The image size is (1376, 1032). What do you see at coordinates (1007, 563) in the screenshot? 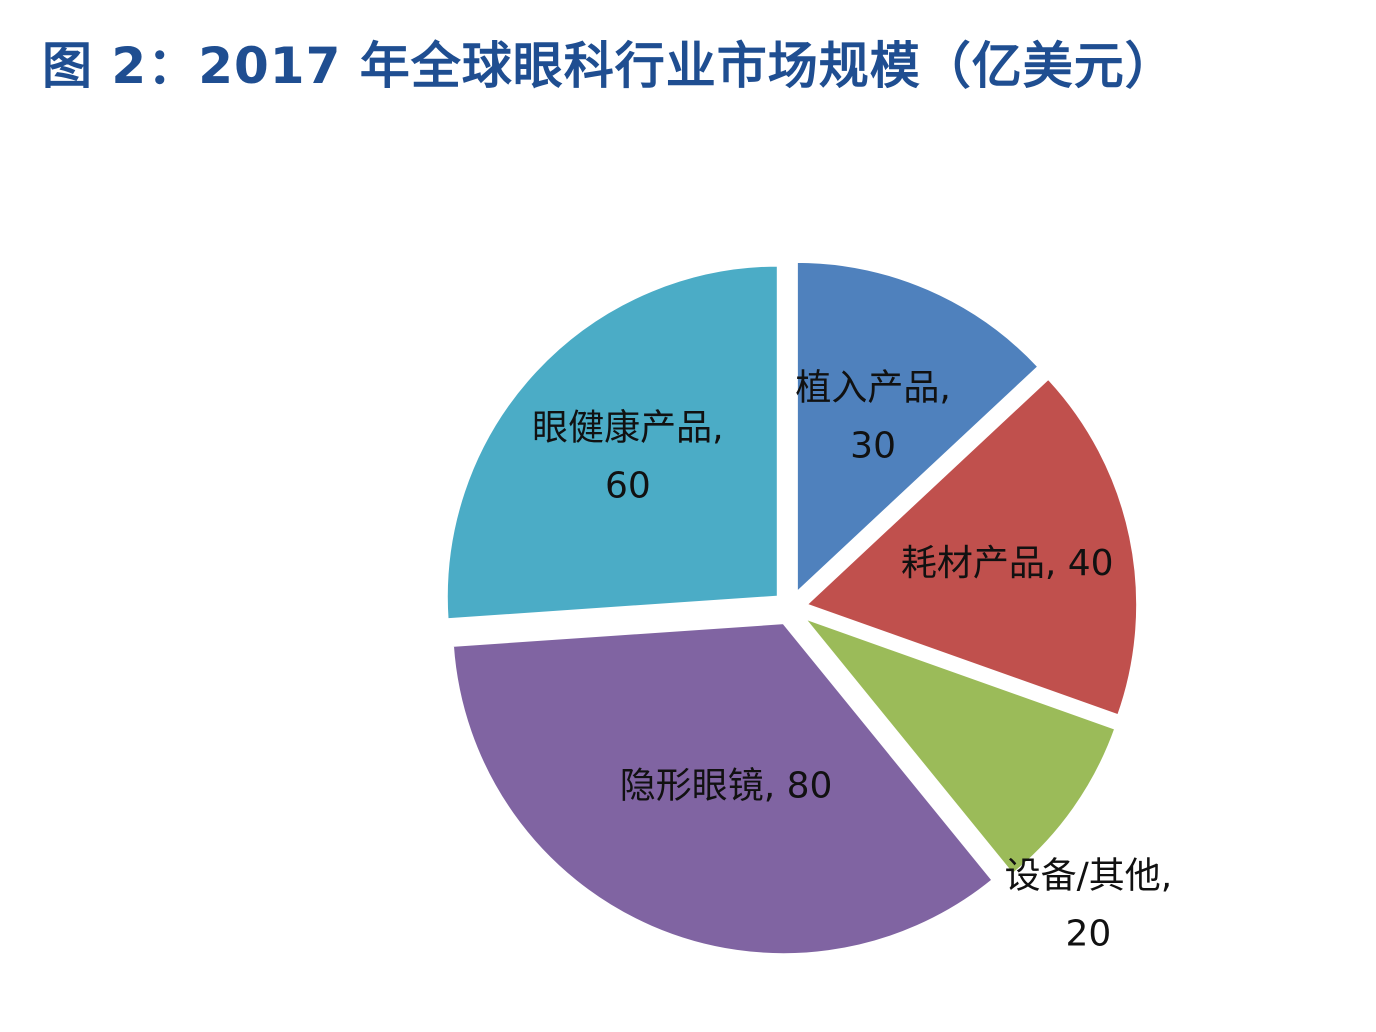
I see `slice-data-label: 耗材产品, 40` at bounding box center [1007, 563].